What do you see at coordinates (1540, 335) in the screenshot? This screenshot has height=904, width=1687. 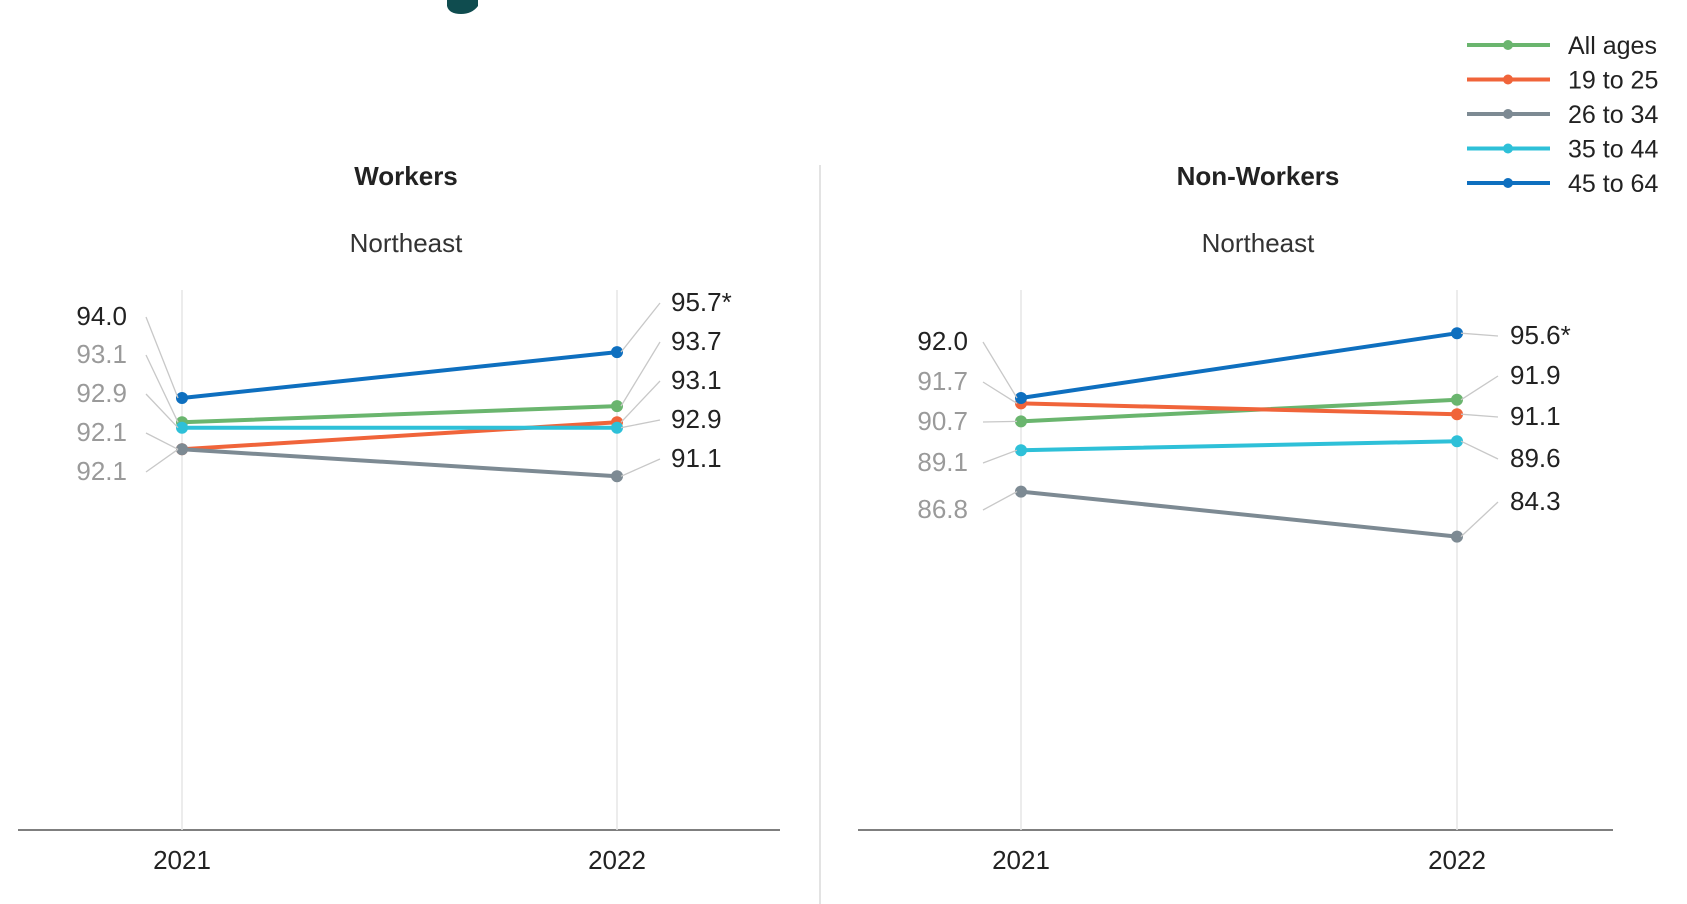 I see `data-label-2022: 95.6*` at bounding box center [1540, 335].